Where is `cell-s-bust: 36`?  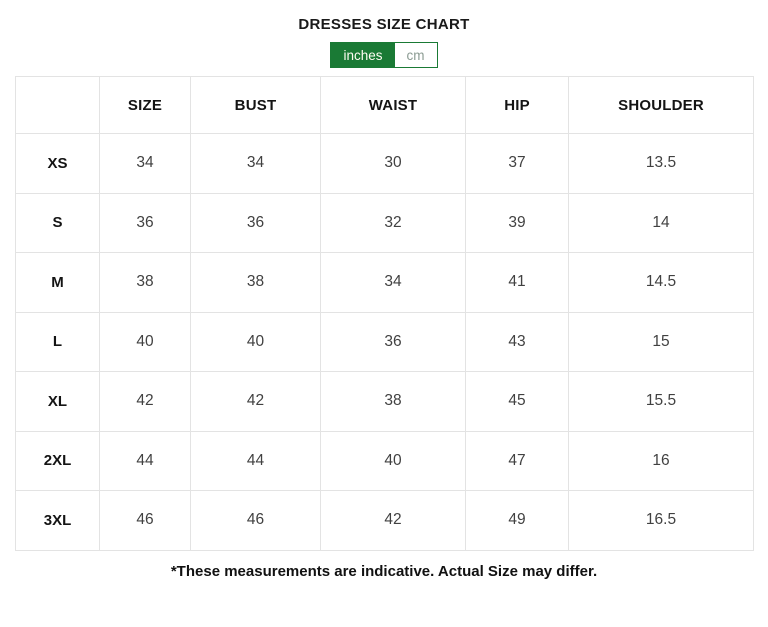
cell-s-bust: 36 is located at coordinates (255, 222).